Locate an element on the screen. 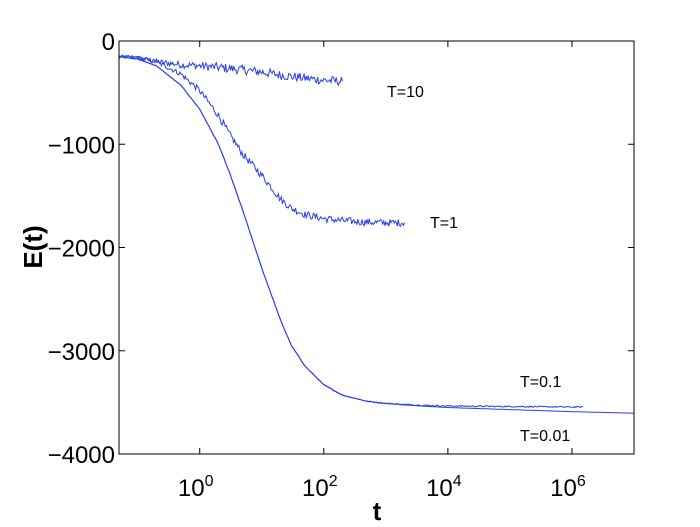 The image size is (700, 527). y-tick-label-0: 0 is located at coordinates (108, 42).